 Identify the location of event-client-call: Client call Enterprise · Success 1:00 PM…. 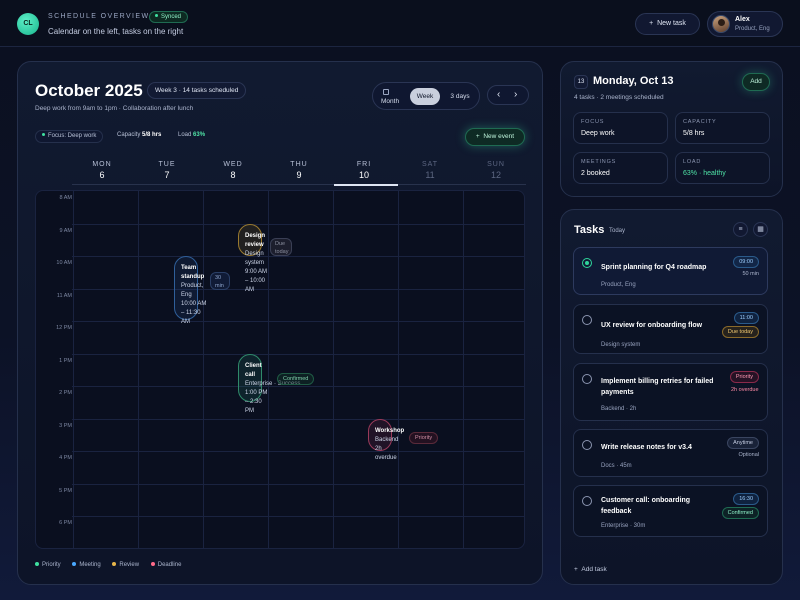
(269, 384).